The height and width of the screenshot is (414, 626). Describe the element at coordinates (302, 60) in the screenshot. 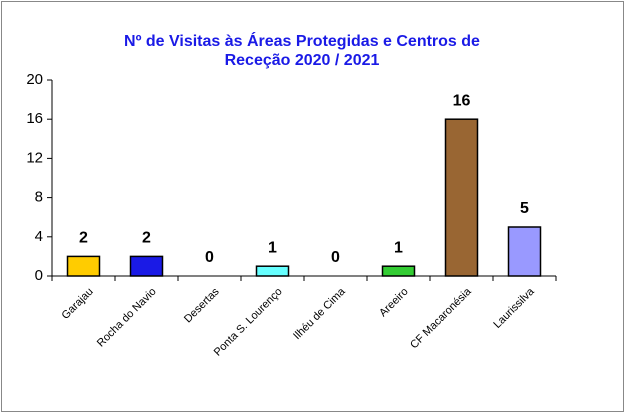

I see `chart-title: Receção 2020 / 2021` at that location.